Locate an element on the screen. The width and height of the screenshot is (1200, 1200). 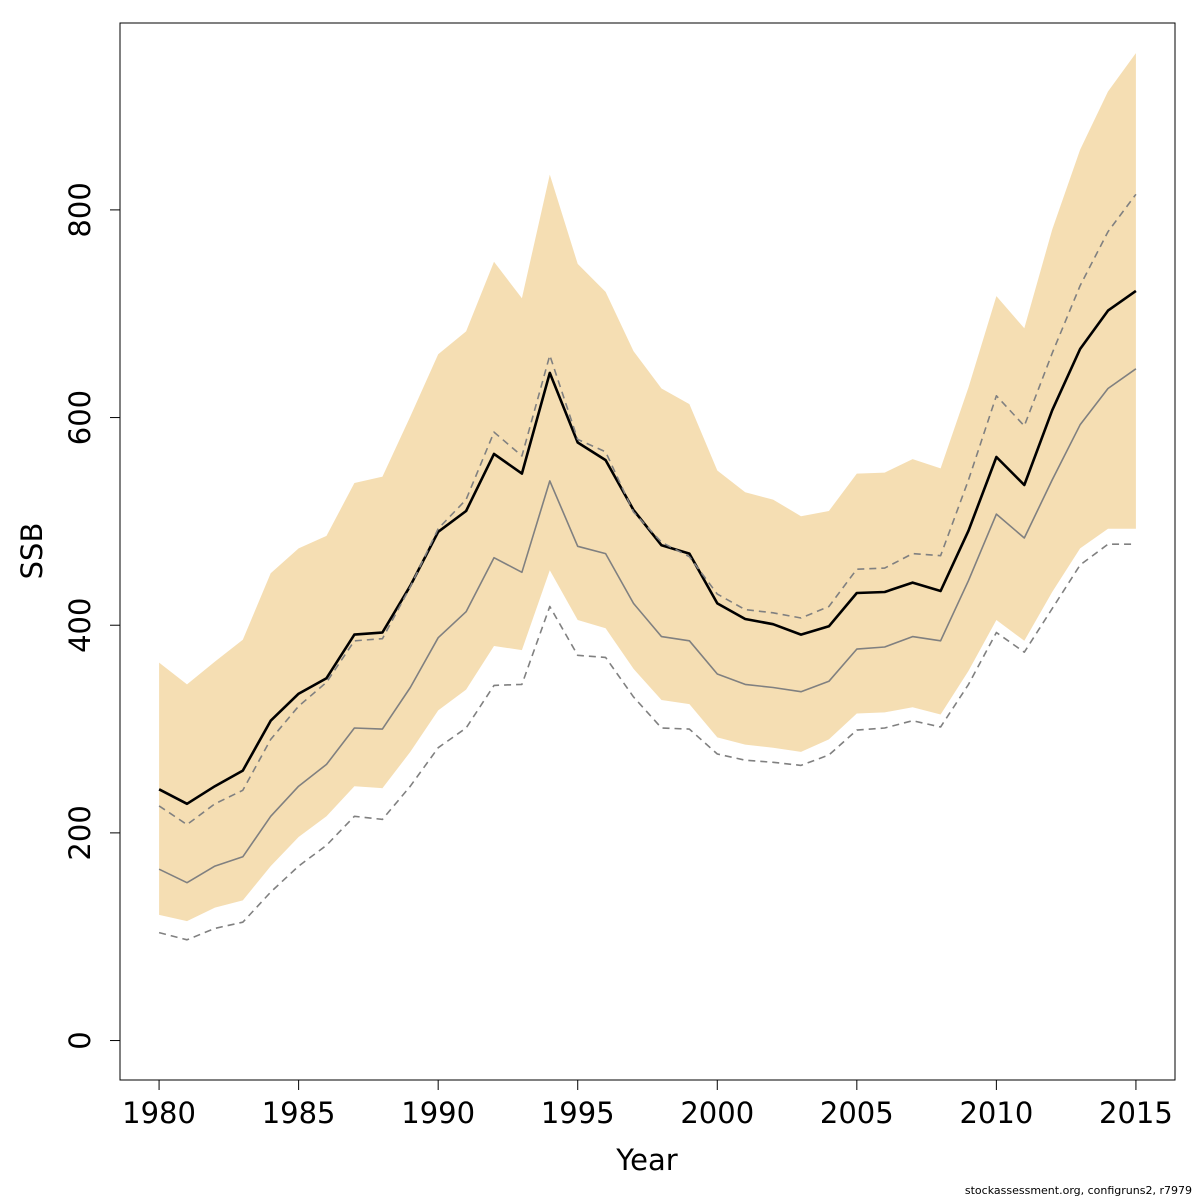
x-tick-label: 1980 is located at coordinates (159, 1113).